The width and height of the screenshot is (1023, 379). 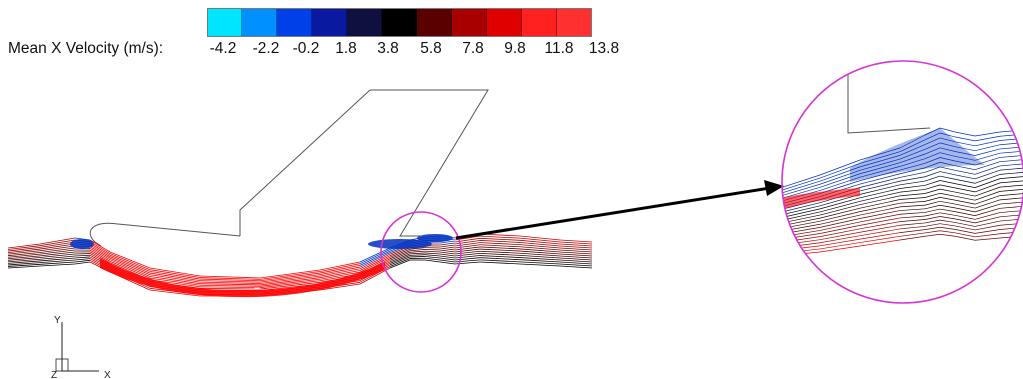 What do you see at coordinates (889, 97) in the screenshot?
I see `zoom-outline` at bounding box center [889, 97].